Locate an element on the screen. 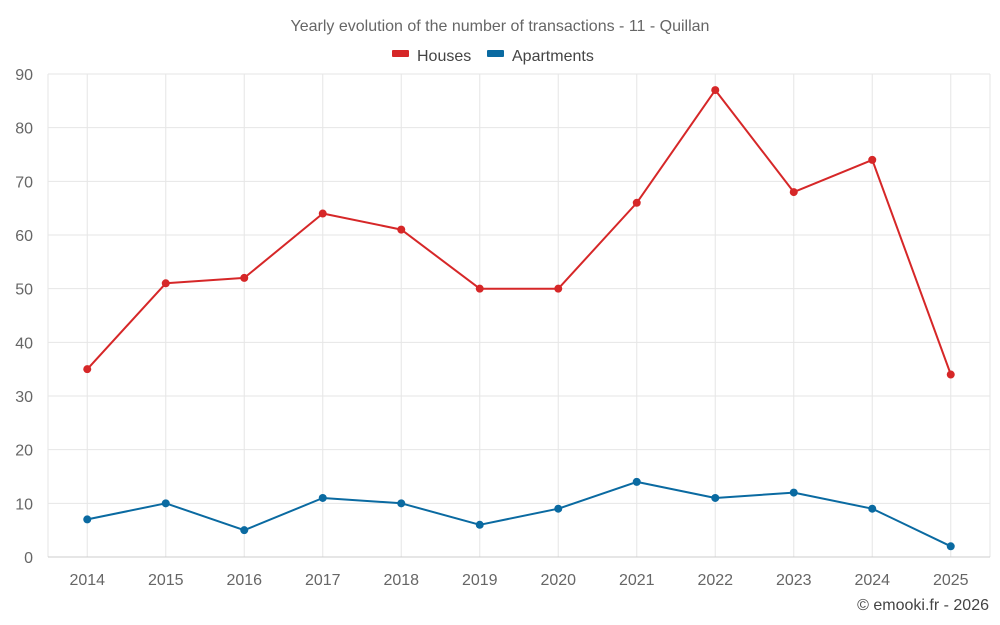 The height and width of the screenshot is (625, 1000). y-tick-label: 40 is located at coordinates (24, 343).